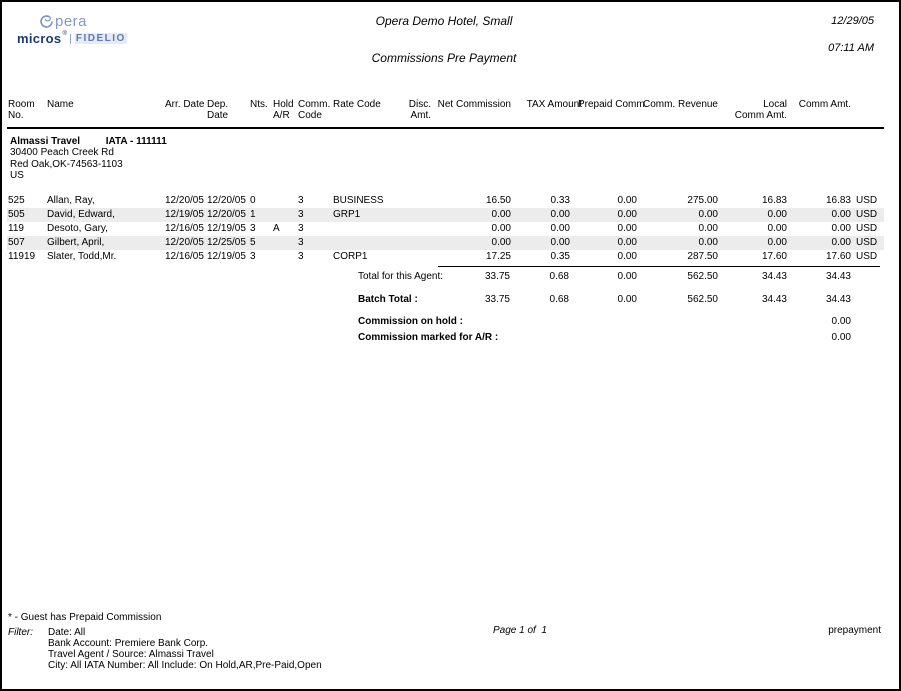  What do you see at coordinates (774, 256) in the screenshot?
I see `cell-local-comm-amt: 17.60` at bounding box center [774, 256].